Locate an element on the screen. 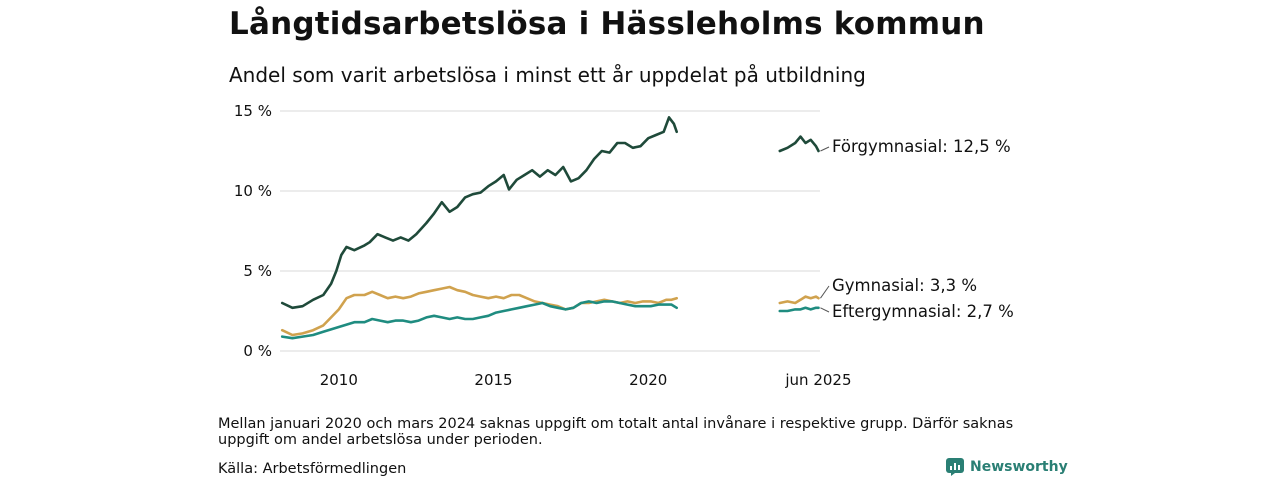 This screenshot has height=480, width=1280. series-line-förgymnasial-1 is located at coordinates (799, 144).